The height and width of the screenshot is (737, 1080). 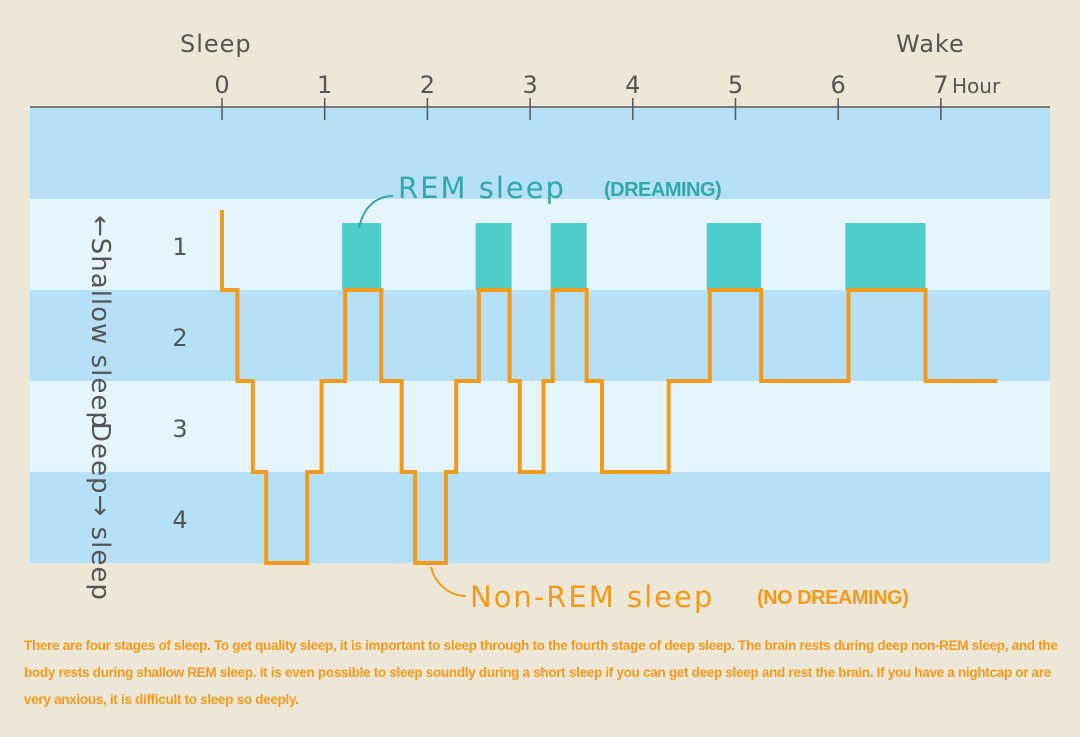 I want to click on rem-dreaming-note: (DREAMING), so click(x=662, y=190).